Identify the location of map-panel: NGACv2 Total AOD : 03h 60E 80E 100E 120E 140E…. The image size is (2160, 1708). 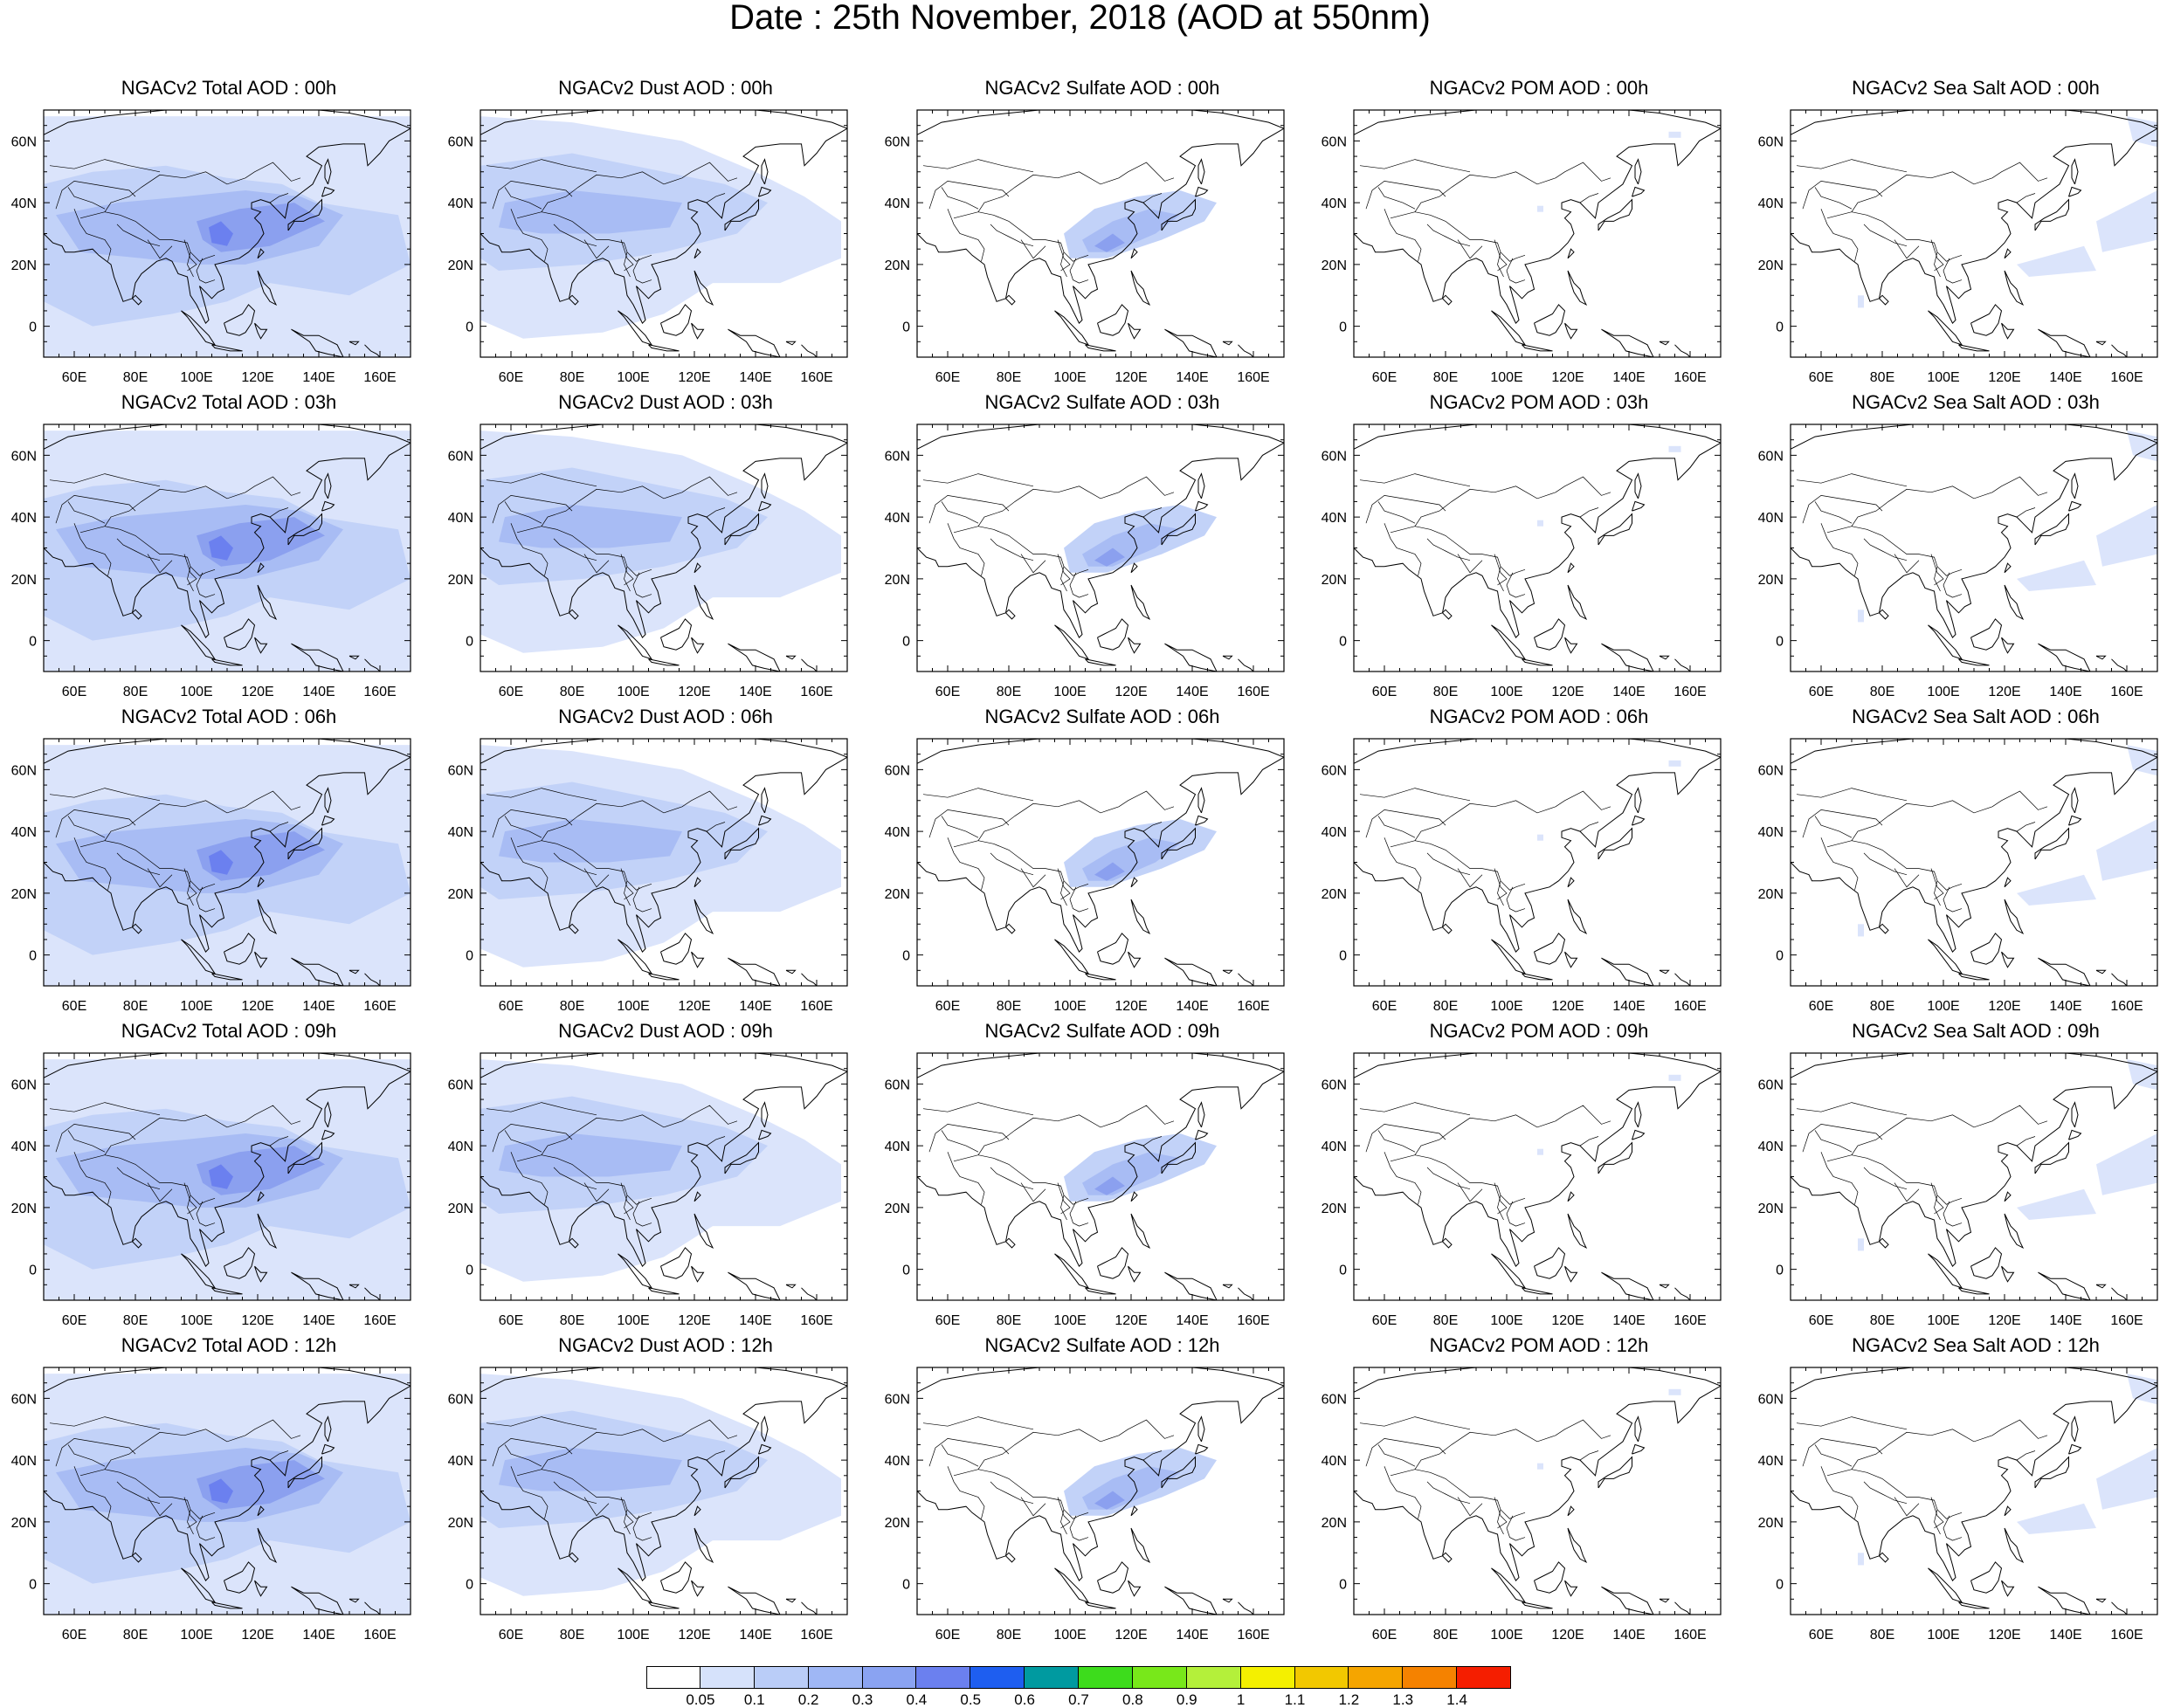
(213, 546).